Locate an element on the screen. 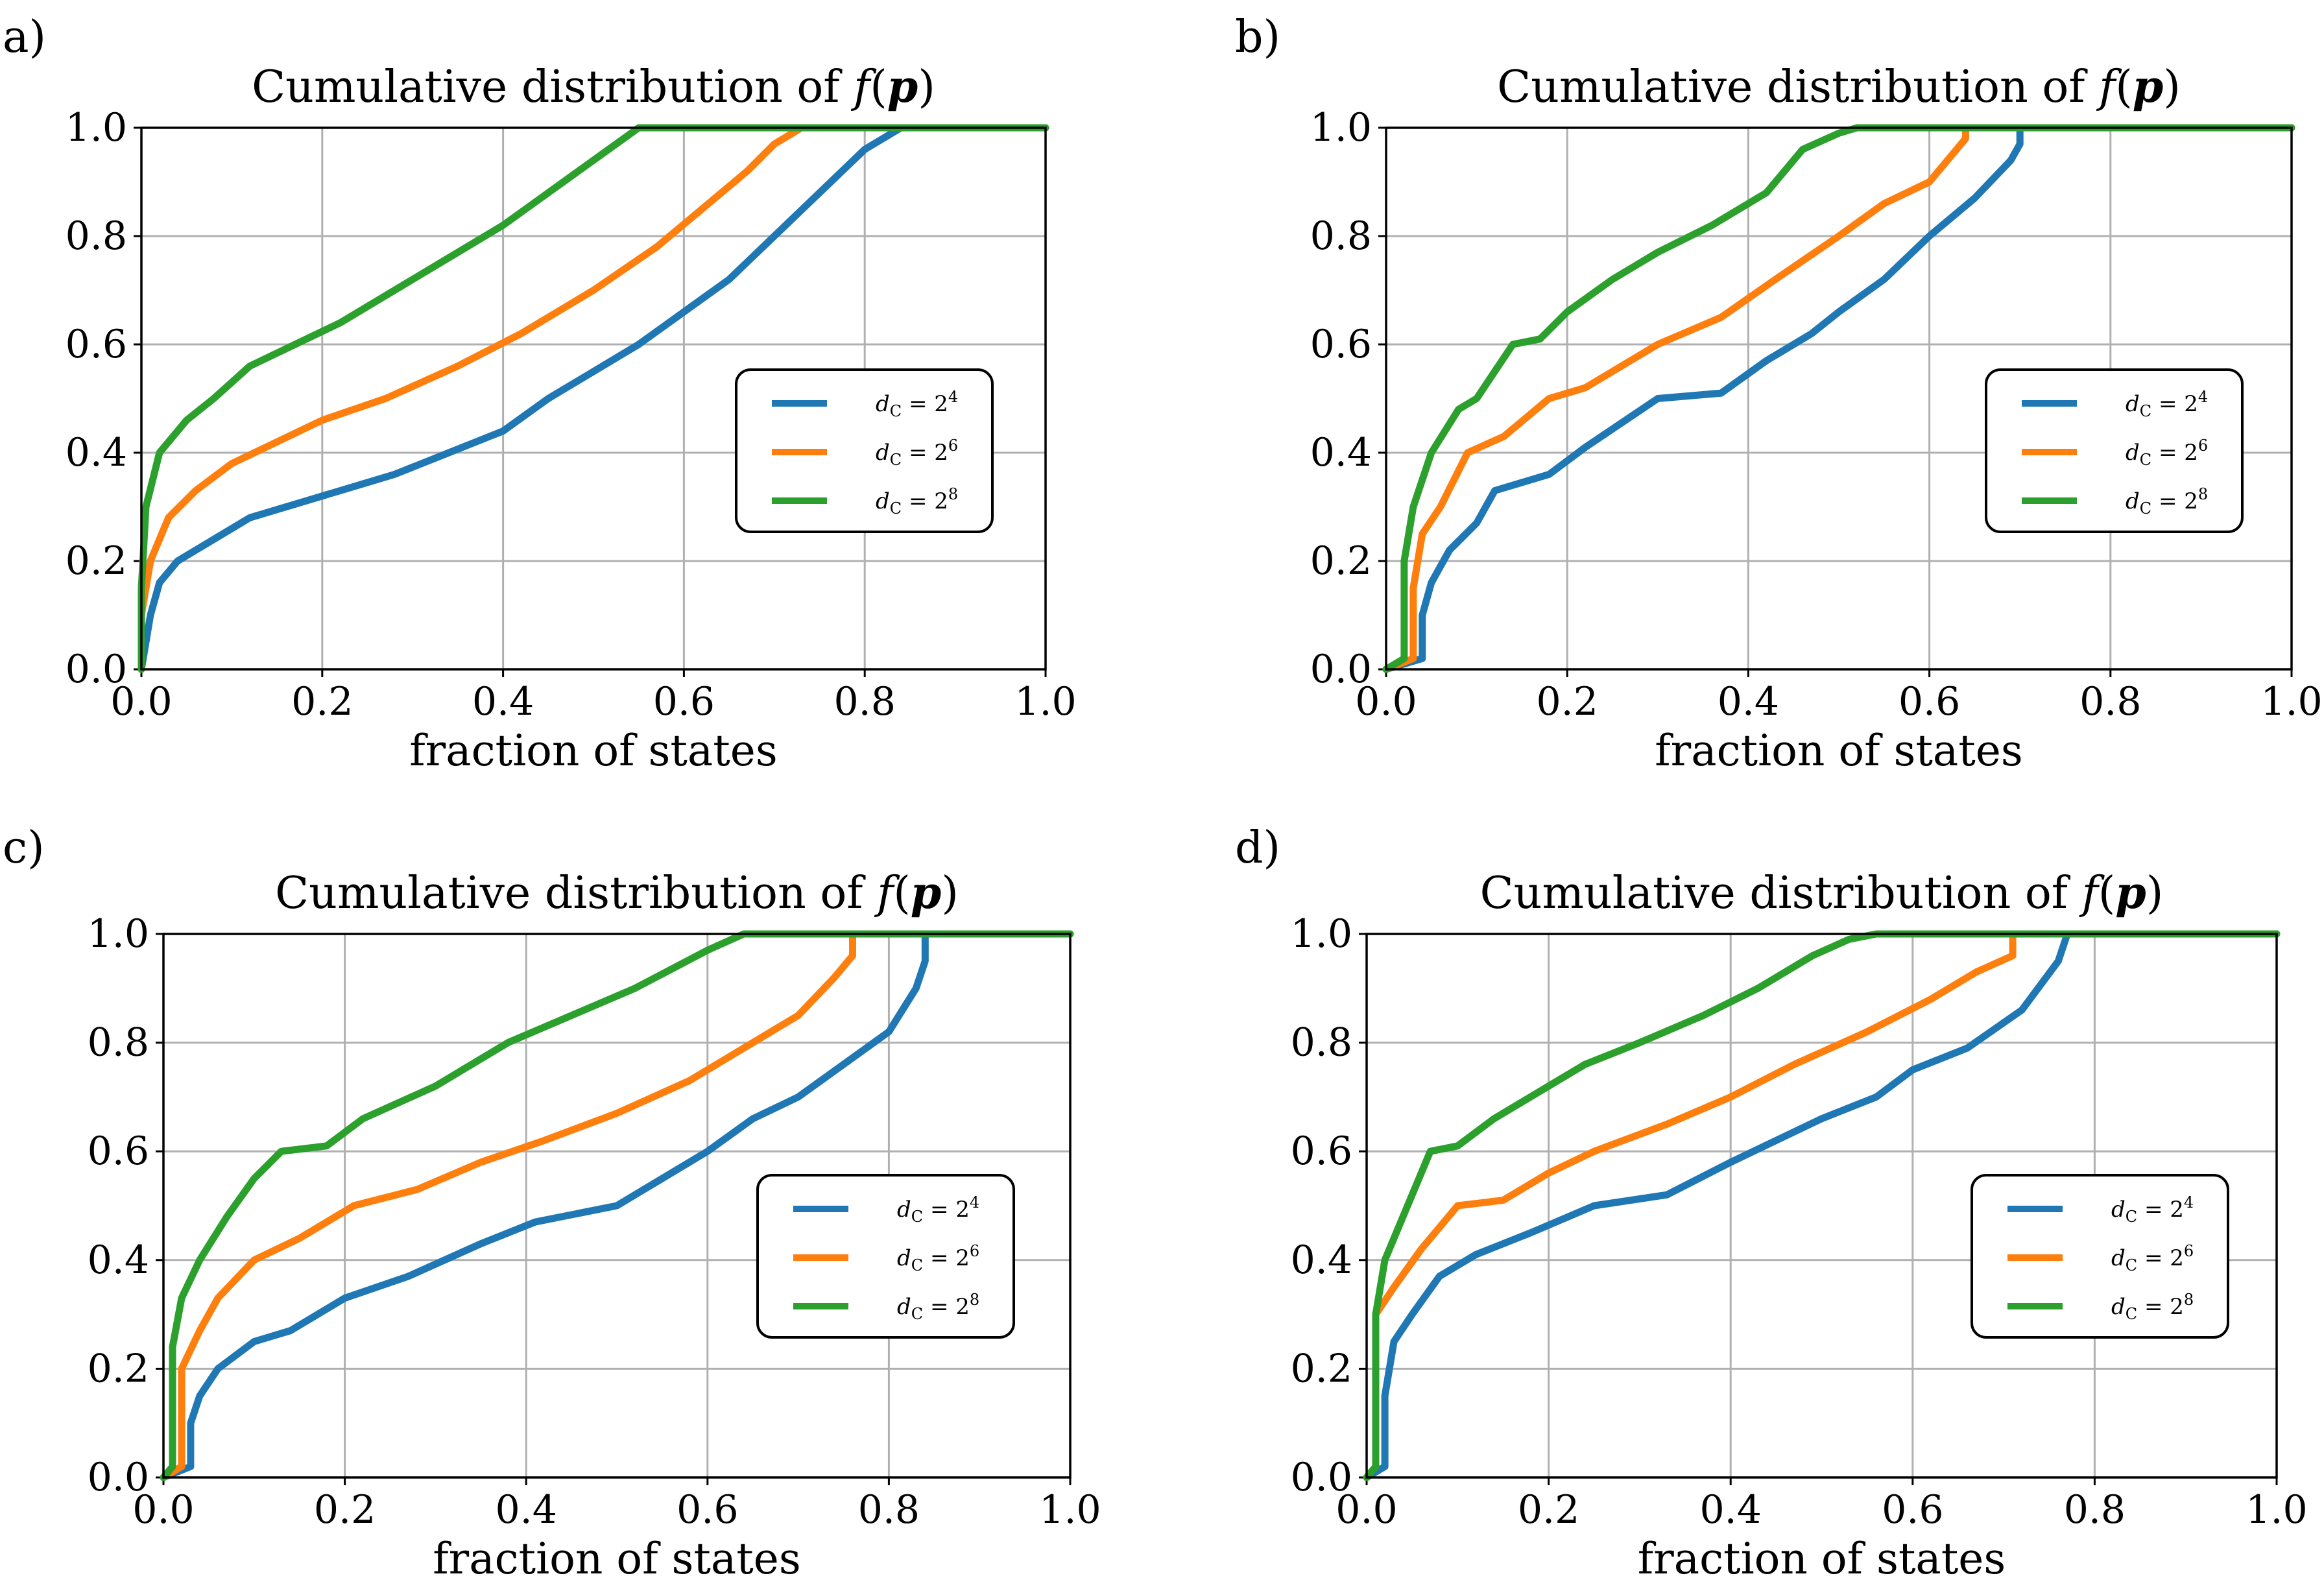 The width and height of the screenshot is (2324, 1589). panel-label: b) is located at coordinates (1257, 37).